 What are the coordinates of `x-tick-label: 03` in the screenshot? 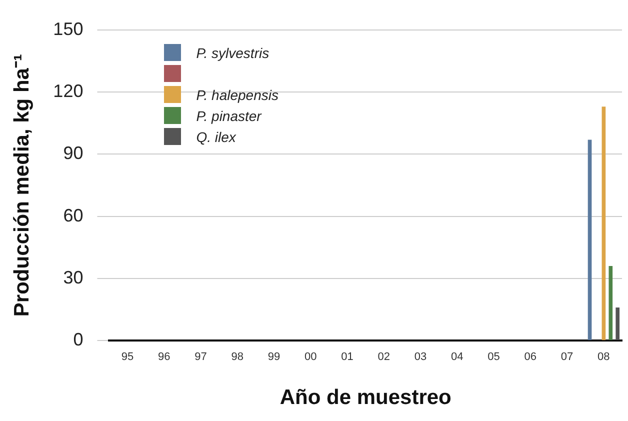 It's located at (420, 357).